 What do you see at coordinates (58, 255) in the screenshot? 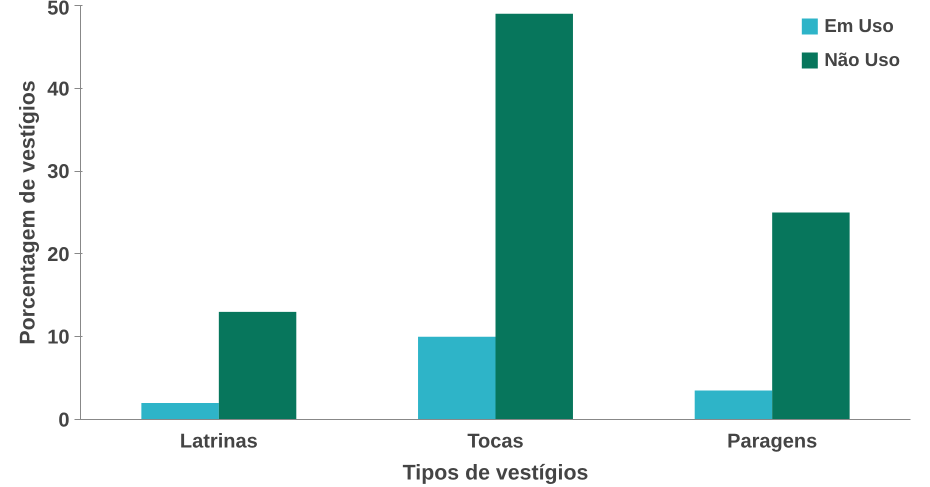
I see `y-tick-label: 20` at bounding box center [58, 255].